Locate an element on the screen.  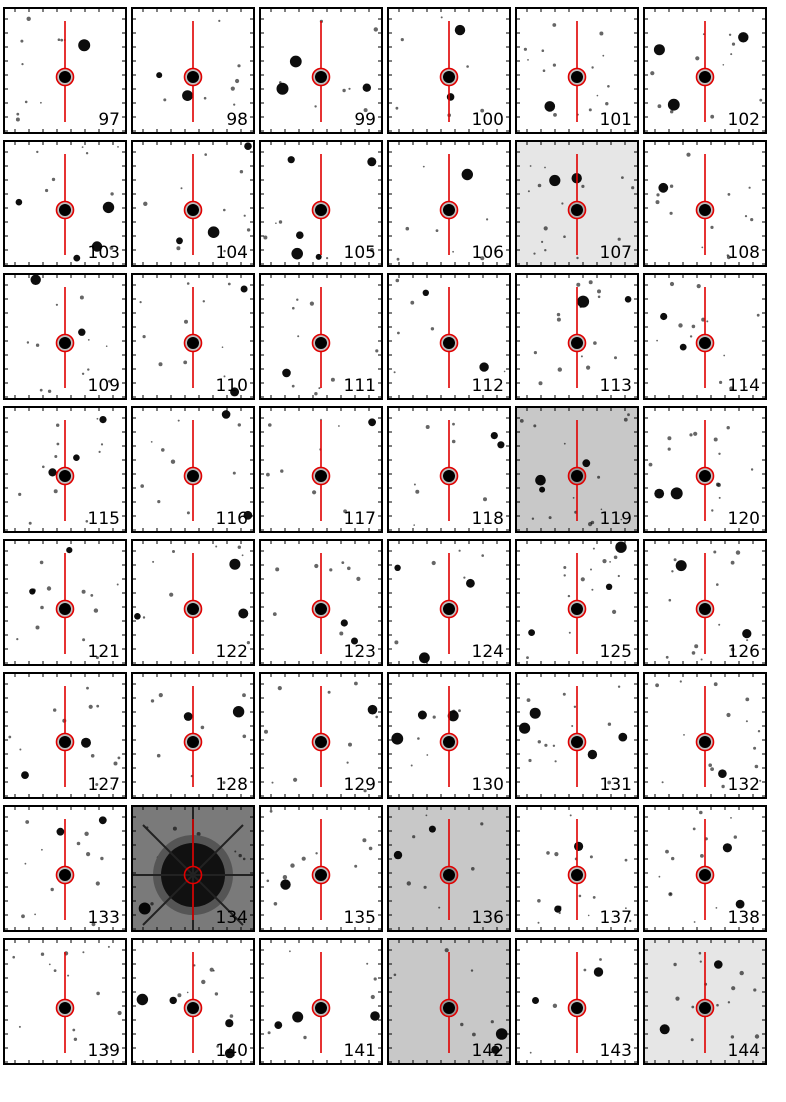
finder-panel: 106 is located at coordinates (449, 203).